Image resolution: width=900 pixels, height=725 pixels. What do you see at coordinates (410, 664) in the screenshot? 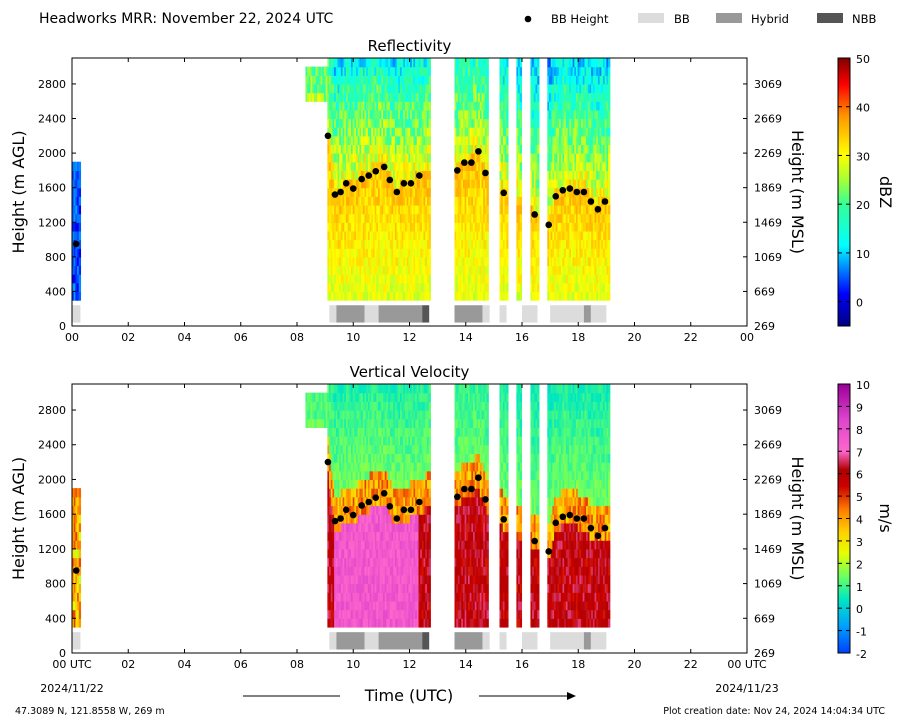
I see `velocity-x-tick-label: 12` at bounding box center [410, 664].